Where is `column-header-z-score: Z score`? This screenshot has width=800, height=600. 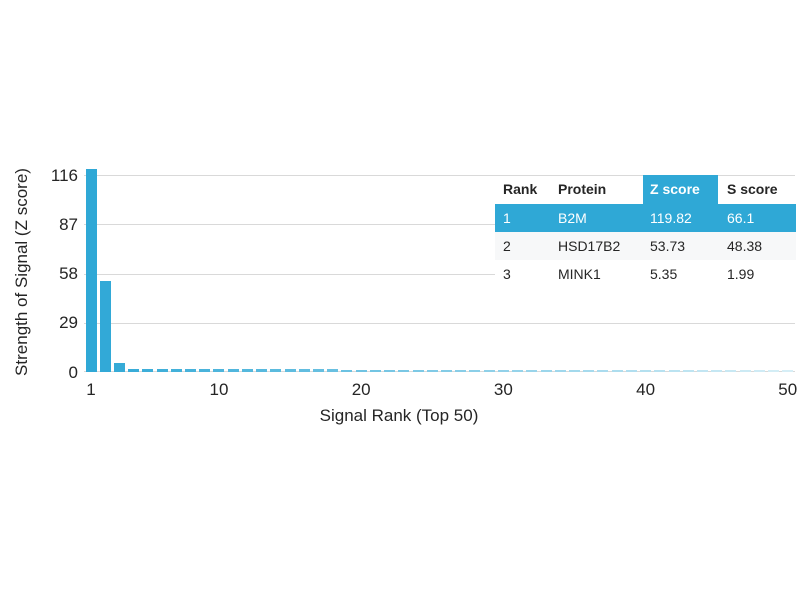
column-header-z-score: Z score is located at coordinates (675, 189).